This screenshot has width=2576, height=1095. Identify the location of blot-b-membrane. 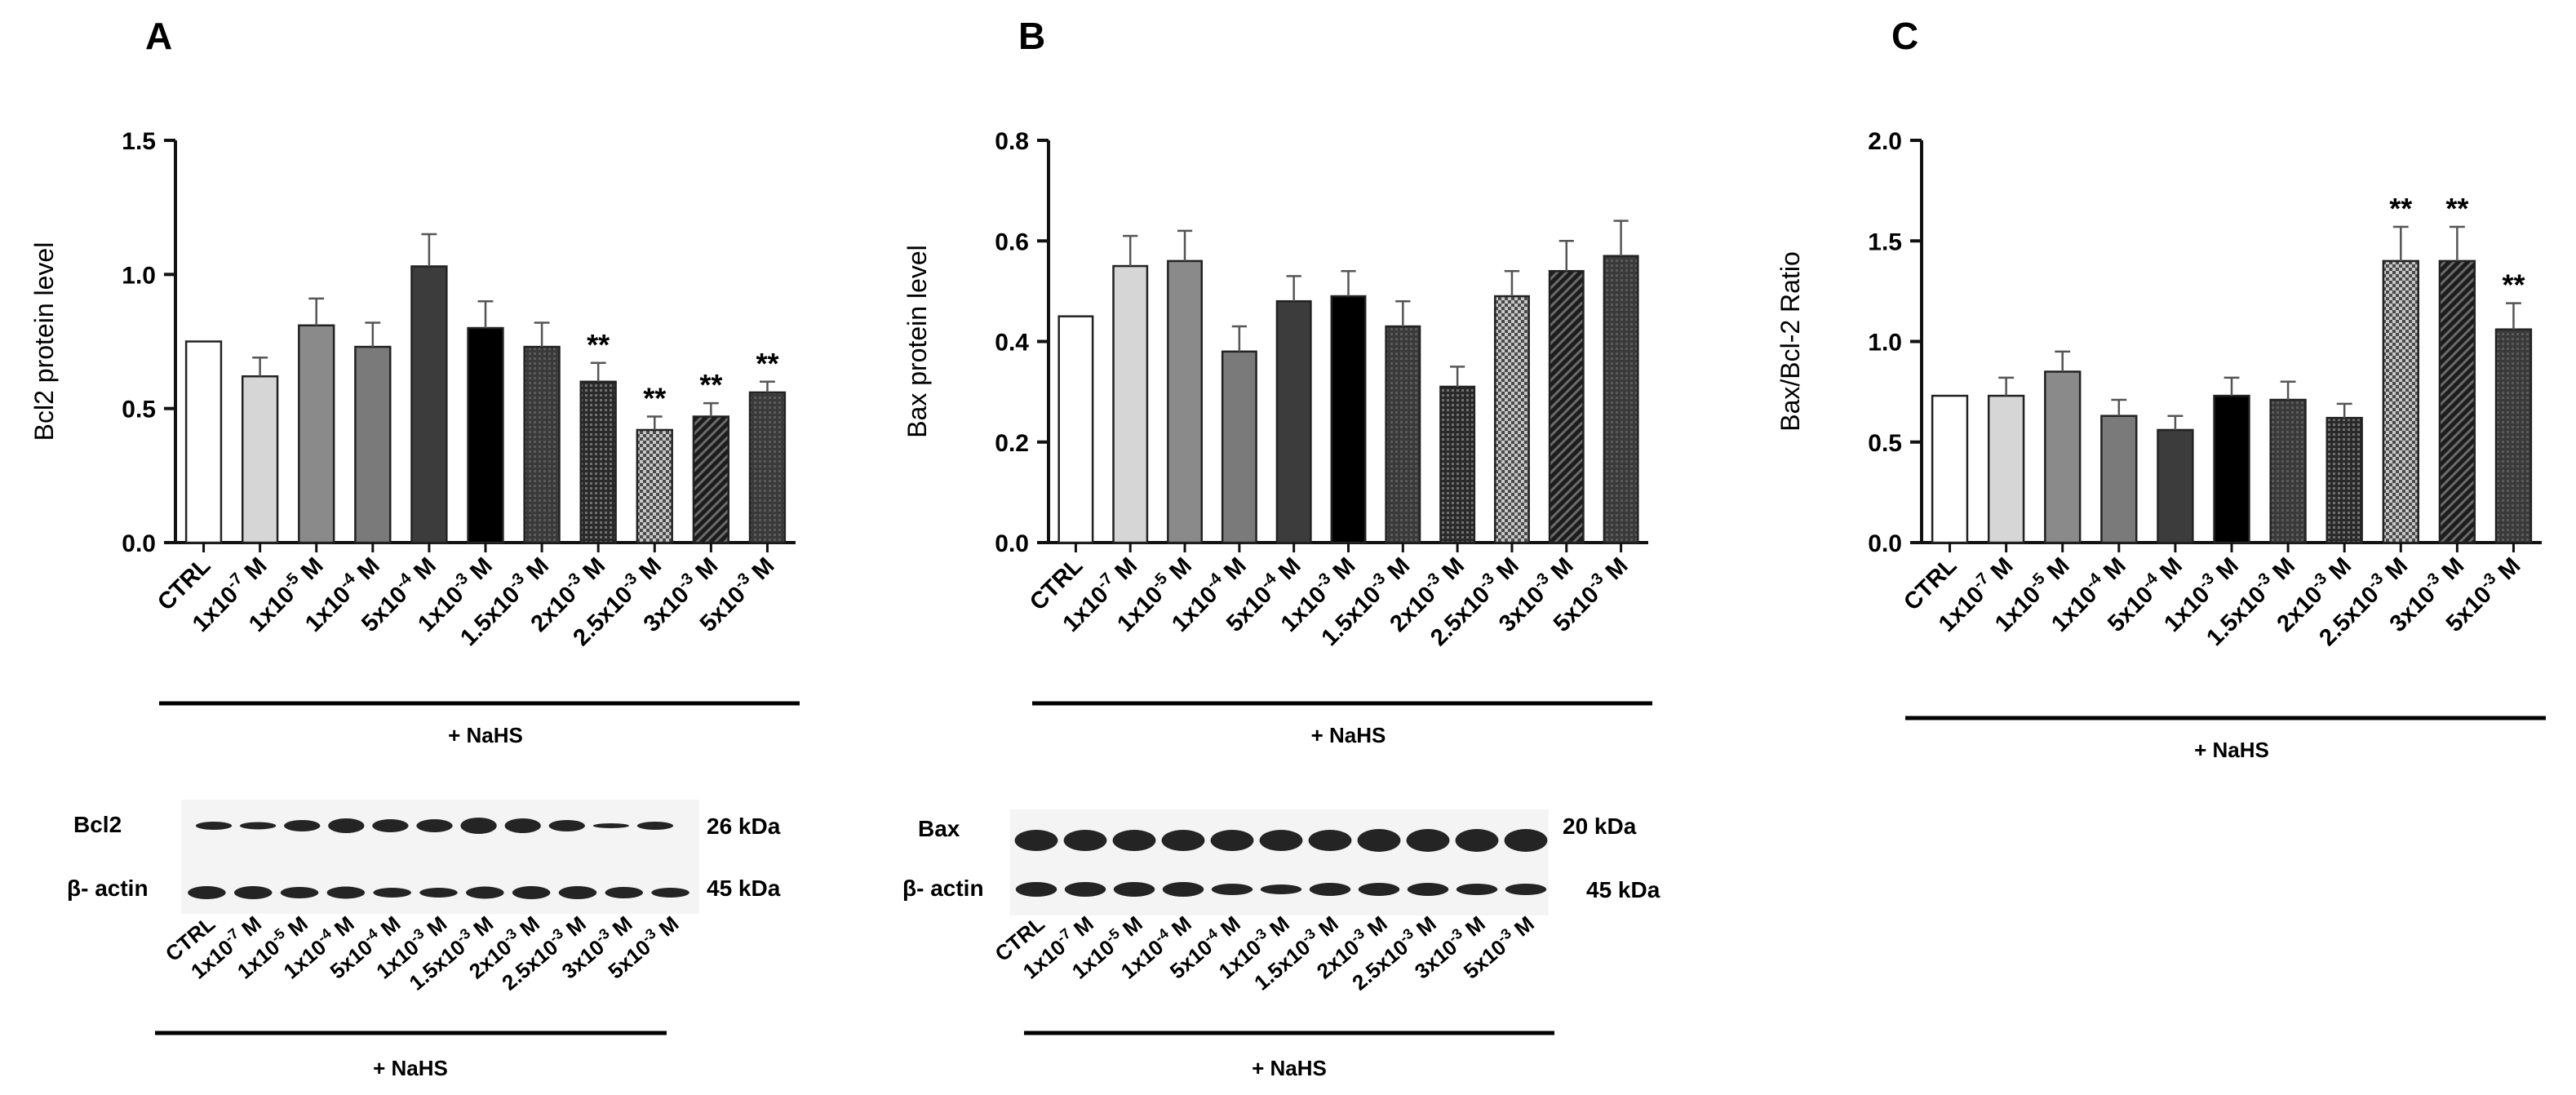
(1279, 862).